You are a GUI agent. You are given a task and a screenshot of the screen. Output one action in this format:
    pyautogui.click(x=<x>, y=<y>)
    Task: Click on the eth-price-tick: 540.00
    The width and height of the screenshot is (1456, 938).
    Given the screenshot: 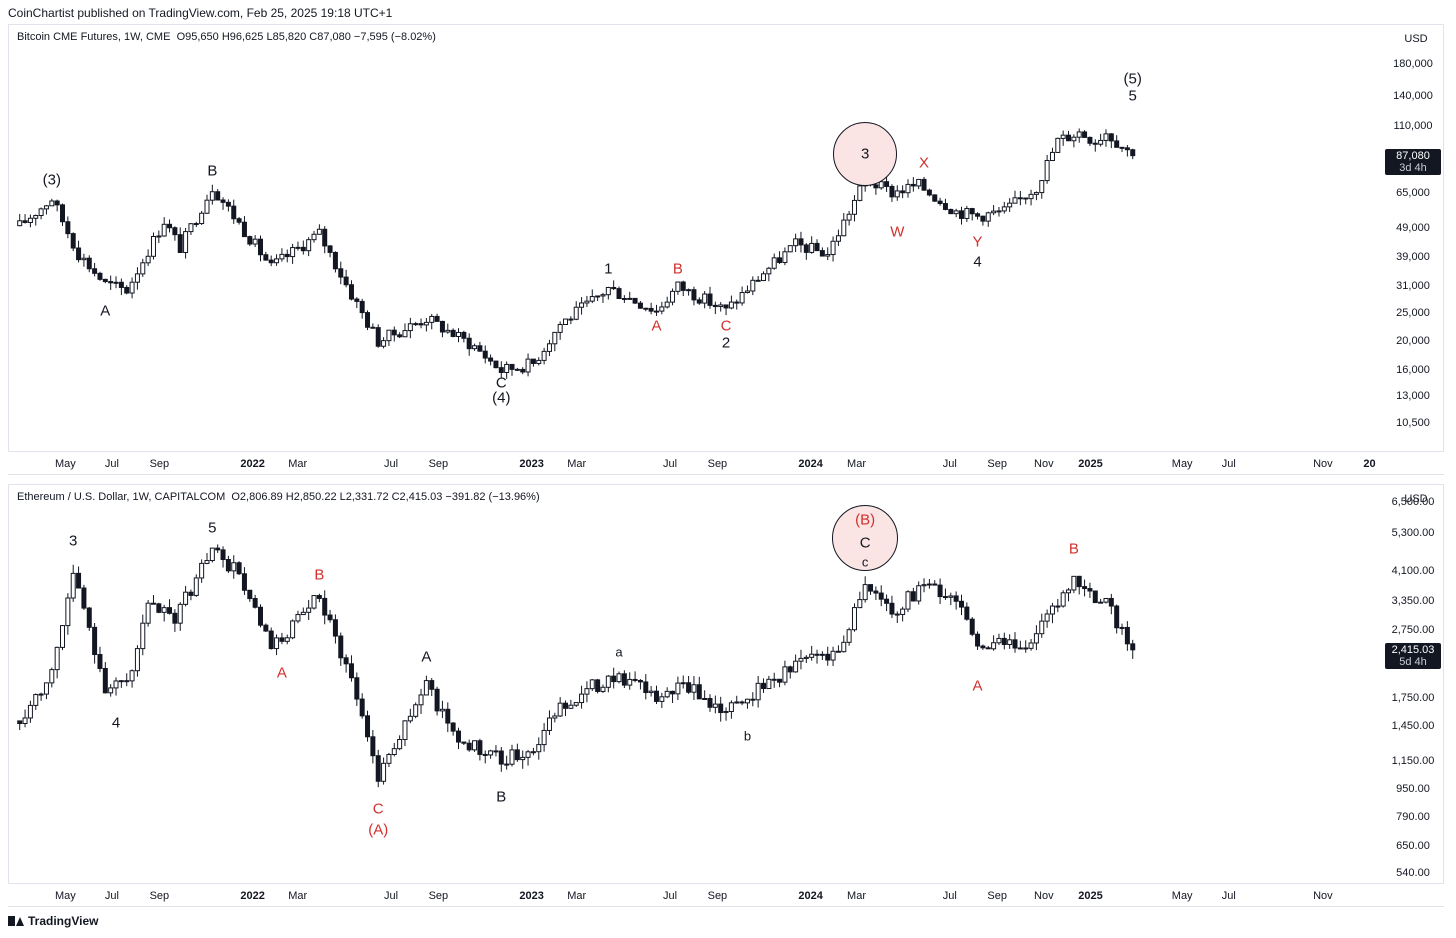 What is the action you would take?
    pyautogui.click(x=1413, y=873)
    